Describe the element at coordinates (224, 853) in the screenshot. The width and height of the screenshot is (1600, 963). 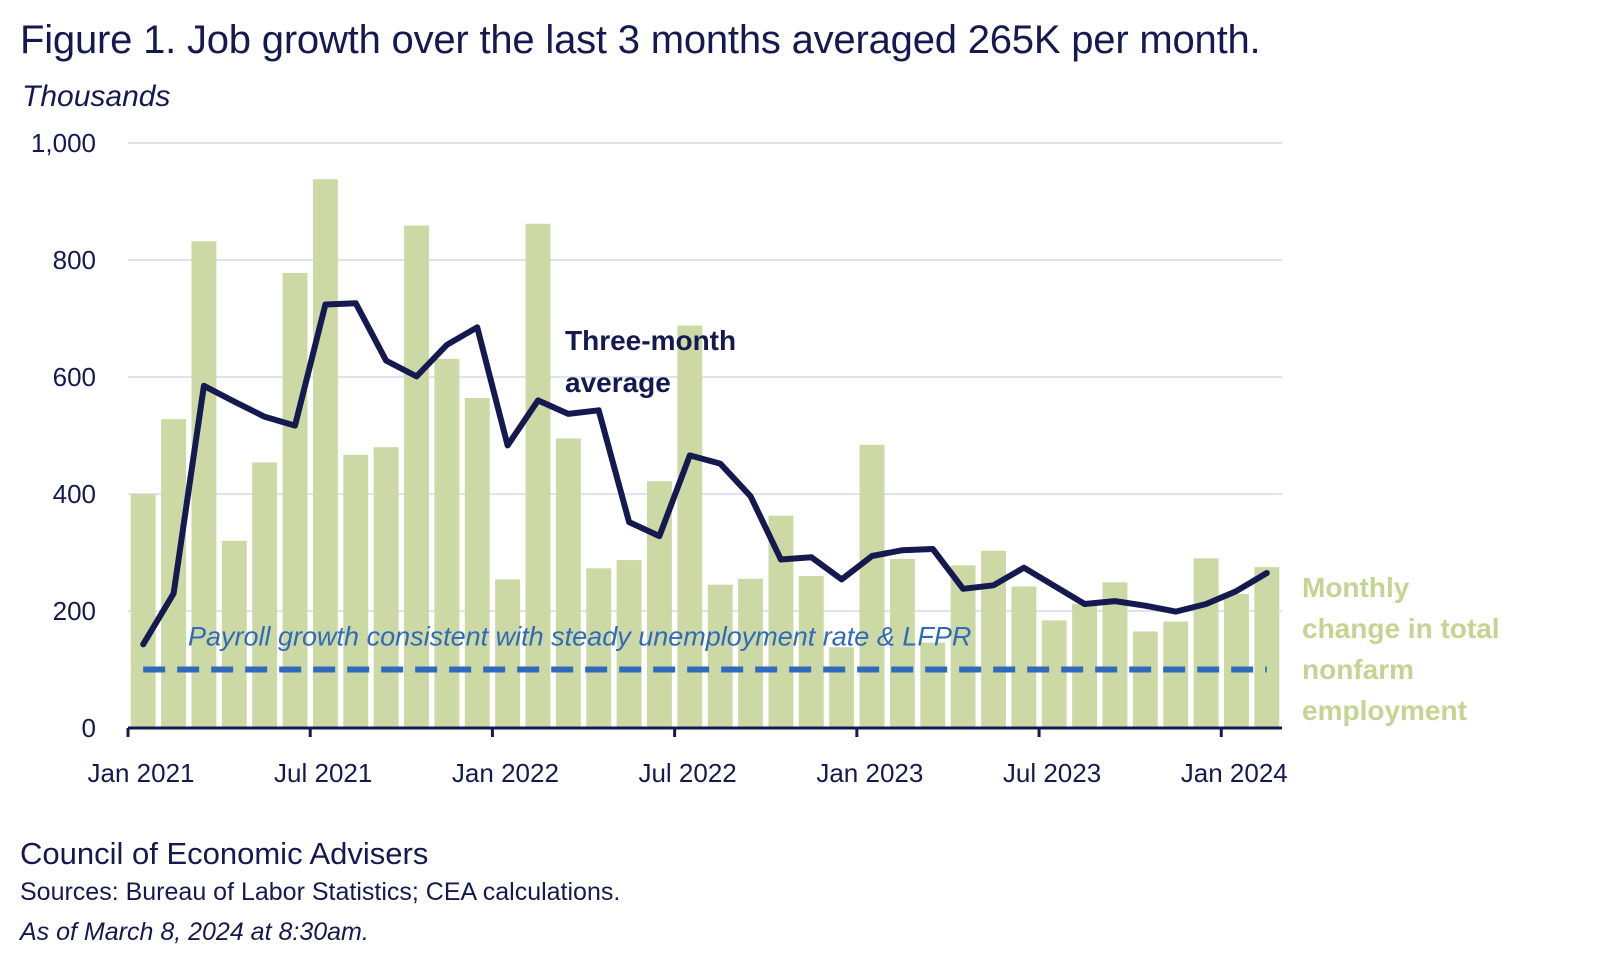
I see `source-organization: Council of Economic Advisers` at that location.